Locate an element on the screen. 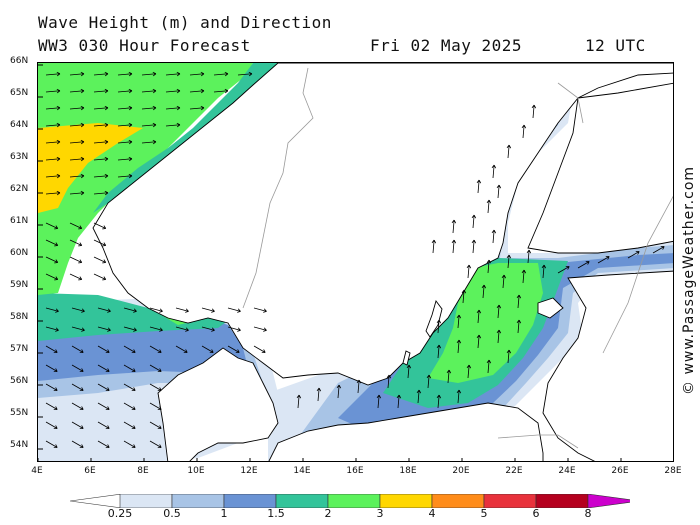 This screenshot has height=525, width=700. legend-tick-label: 3 is located at coordinates (380, 513).